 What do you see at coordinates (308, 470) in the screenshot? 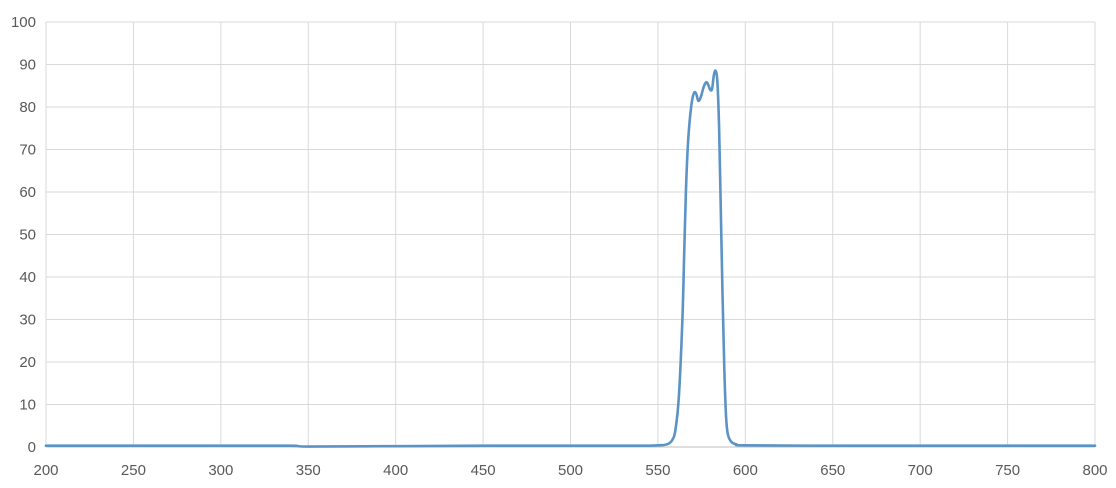
I see `x-tick-label: 350` at bounding box center [308, 470].